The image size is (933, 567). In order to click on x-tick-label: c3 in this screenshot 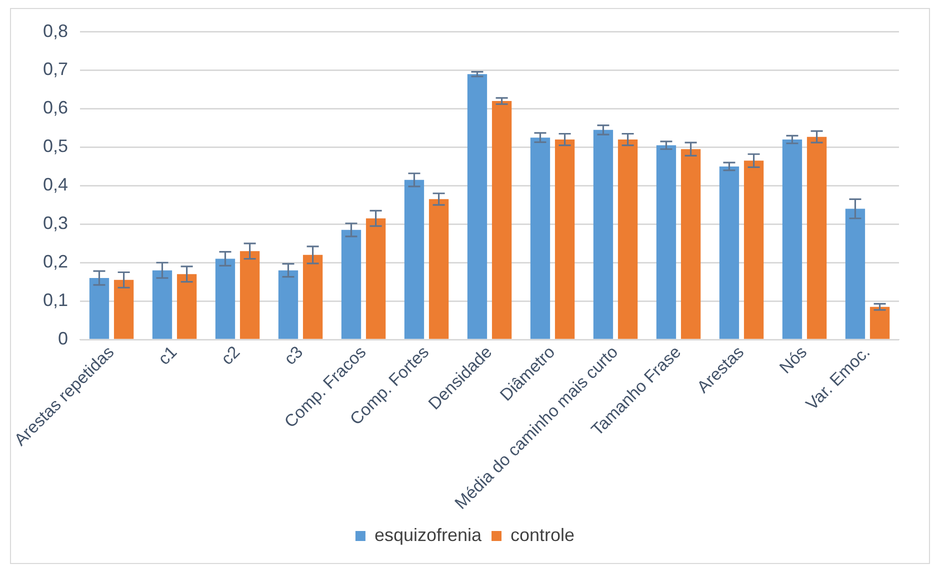, I will do `click(293, 355)`.